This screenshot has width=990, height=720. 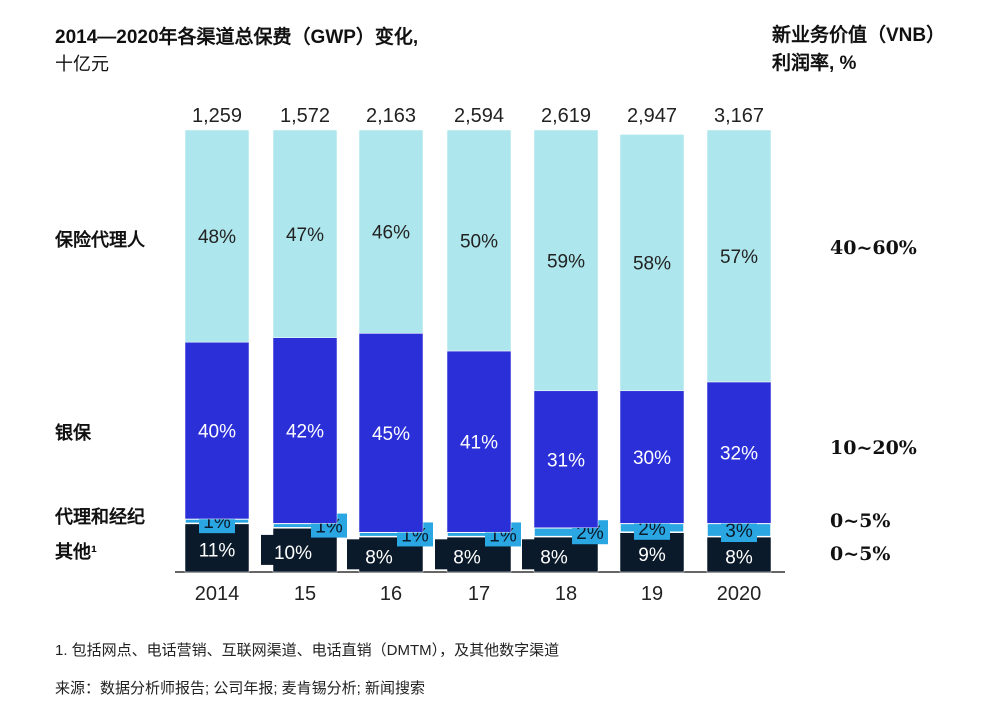 What do you see at coordinates (858, 50) in the screenshot?
I see `vnb-title: 新业务价值（VNB） 利润率, %` at bounding box center [858, 50].